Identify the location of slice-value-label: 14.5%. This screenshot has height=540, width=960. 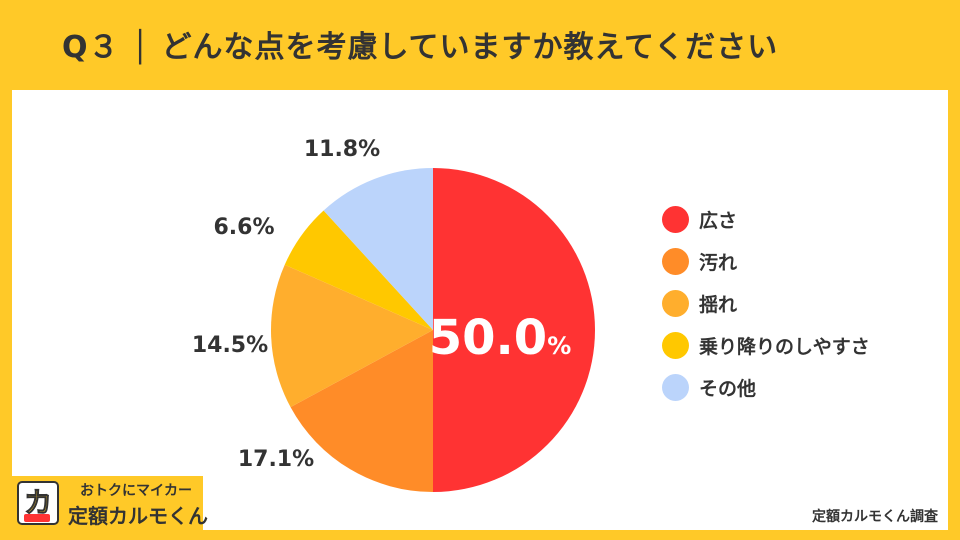
(230, 345).